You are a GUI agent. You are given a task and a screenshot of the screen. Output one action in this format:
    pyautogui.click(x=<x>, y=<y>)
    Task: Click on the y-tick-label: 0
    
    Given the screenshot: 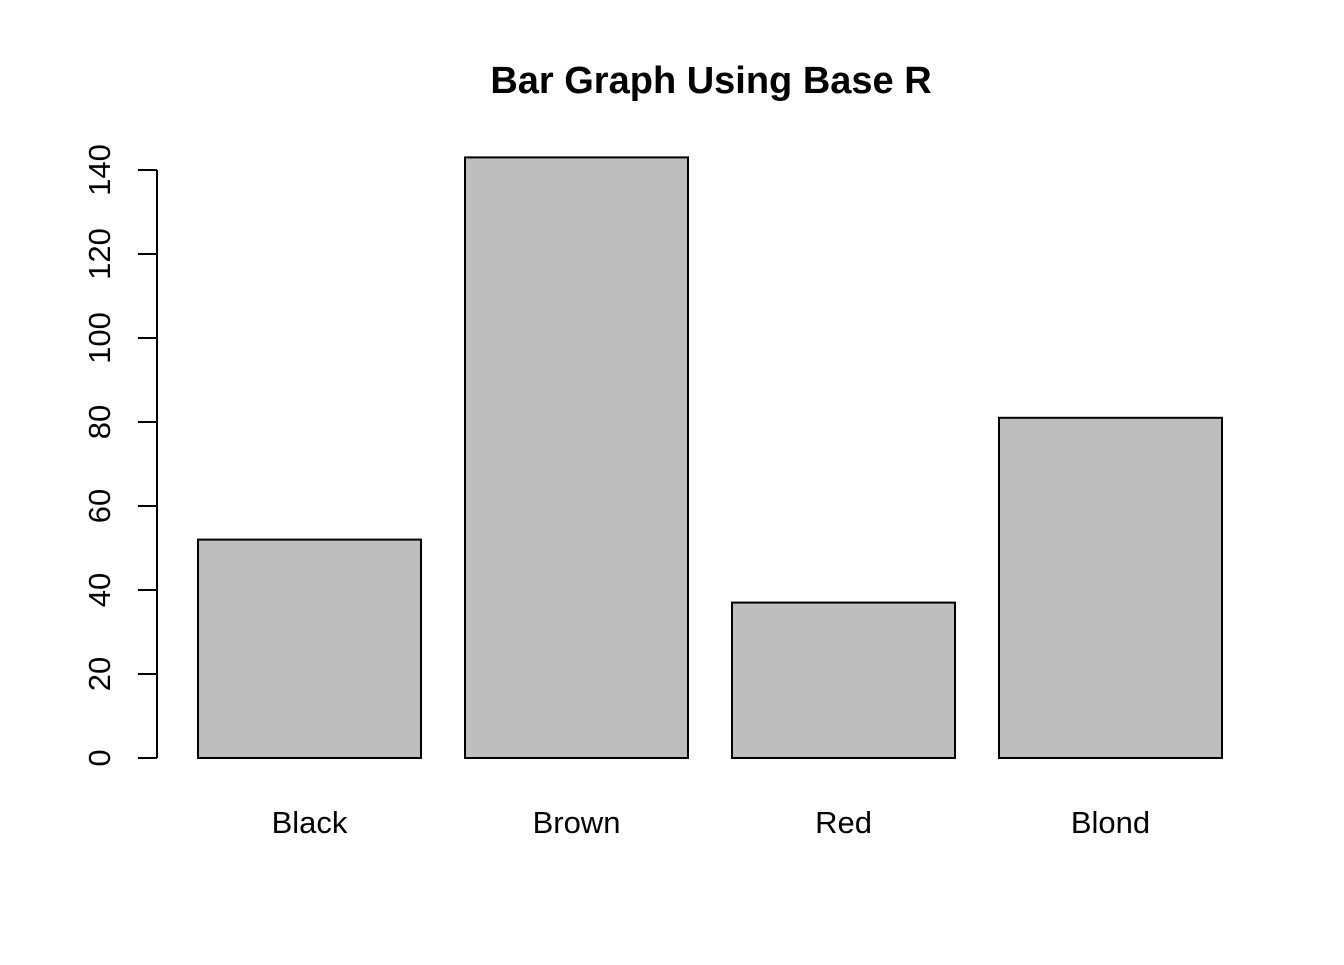 What is the action you would take?
    pyautogui.click(x=99, y=757)
    